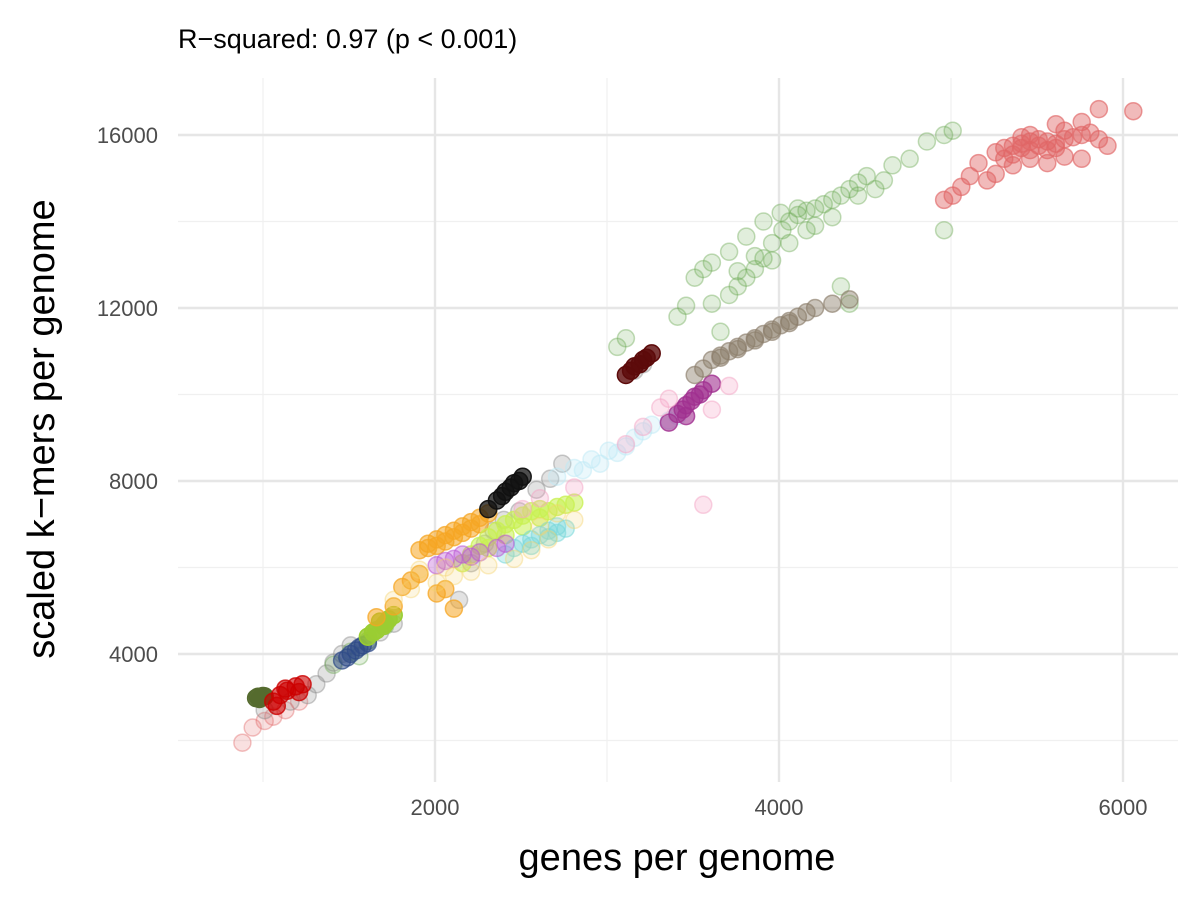 This screenshot has height=900, width=1200. What do you see at coordinates (435, 807) in the screenshot?
I see `x-tick-label: 2000` at bounding box center [435, 807].